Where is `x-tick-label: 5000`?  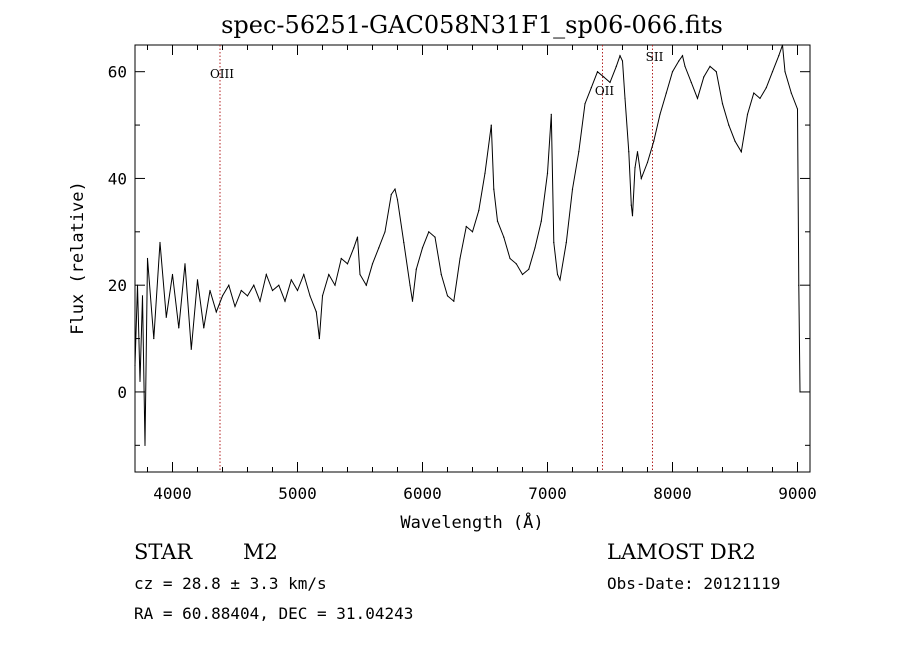 x-tick-label: 5000 is located at coordinates (297, 493).